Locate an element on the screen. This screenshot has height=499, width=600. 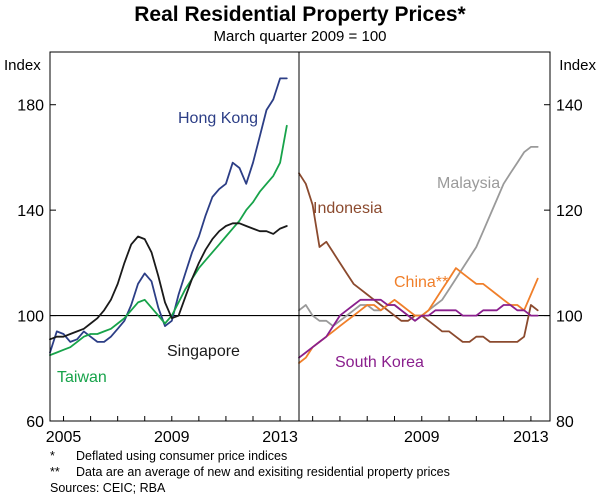
footnote-2-mark: ** is located at coordinates (55, 472).